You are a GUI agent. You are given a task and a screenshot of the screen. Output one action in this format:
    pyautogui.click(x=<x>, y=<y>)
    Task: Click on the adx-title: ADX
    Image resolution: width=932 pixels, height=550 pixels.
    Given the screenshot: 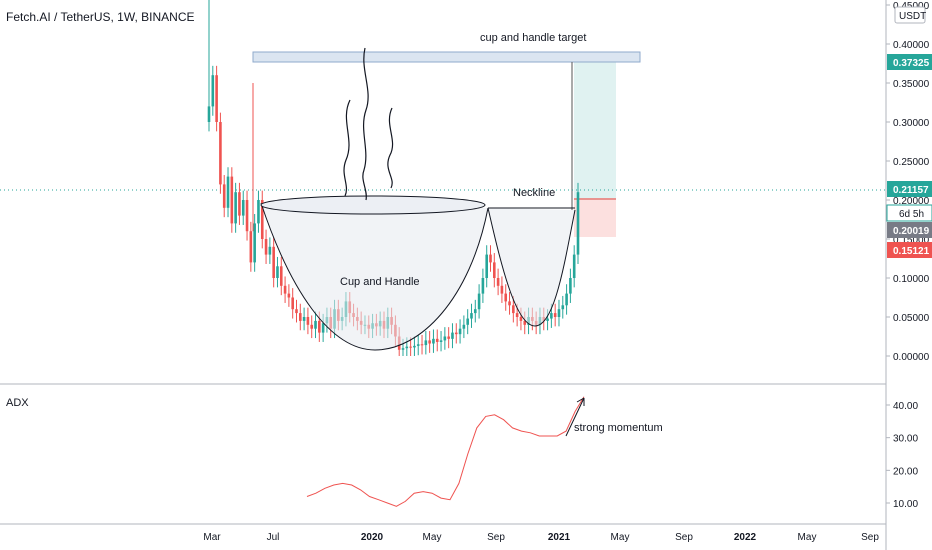 What is the action you would take?
    pyautogui.click(x=17, y=403)
    